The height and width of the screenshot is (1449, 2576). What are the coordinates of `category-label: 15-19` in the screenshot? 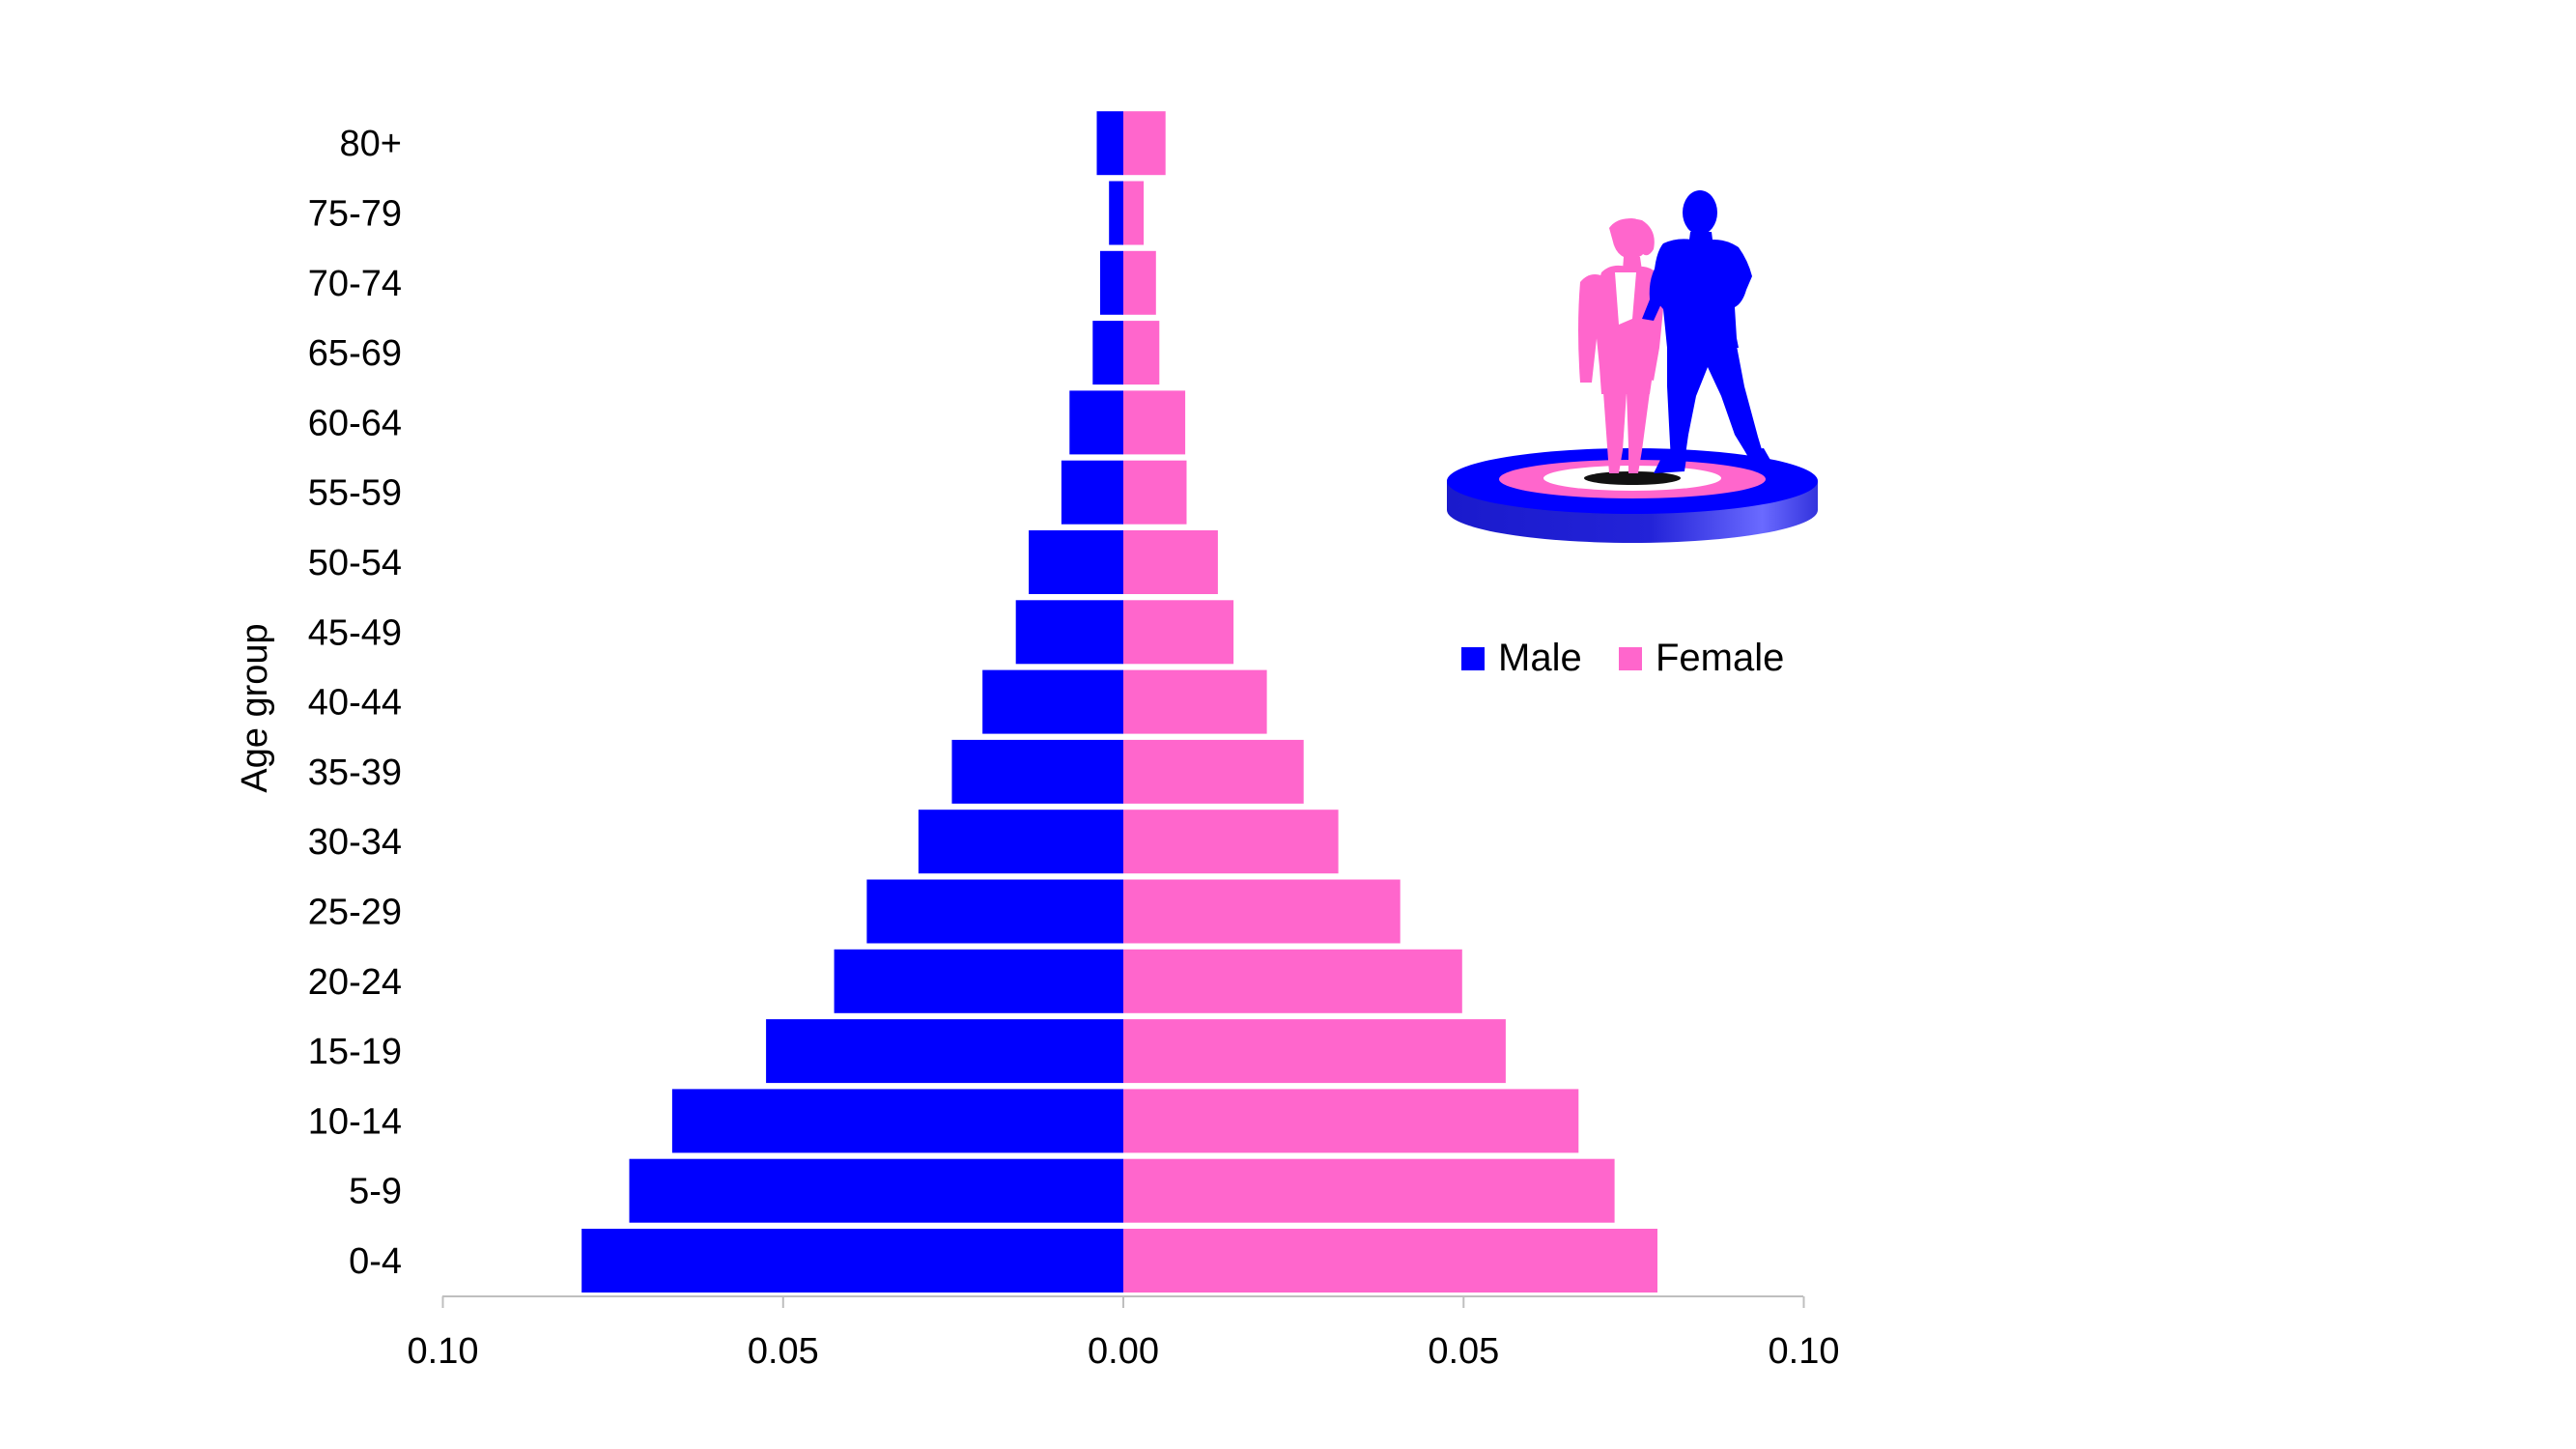 It's located at (355, 1052).